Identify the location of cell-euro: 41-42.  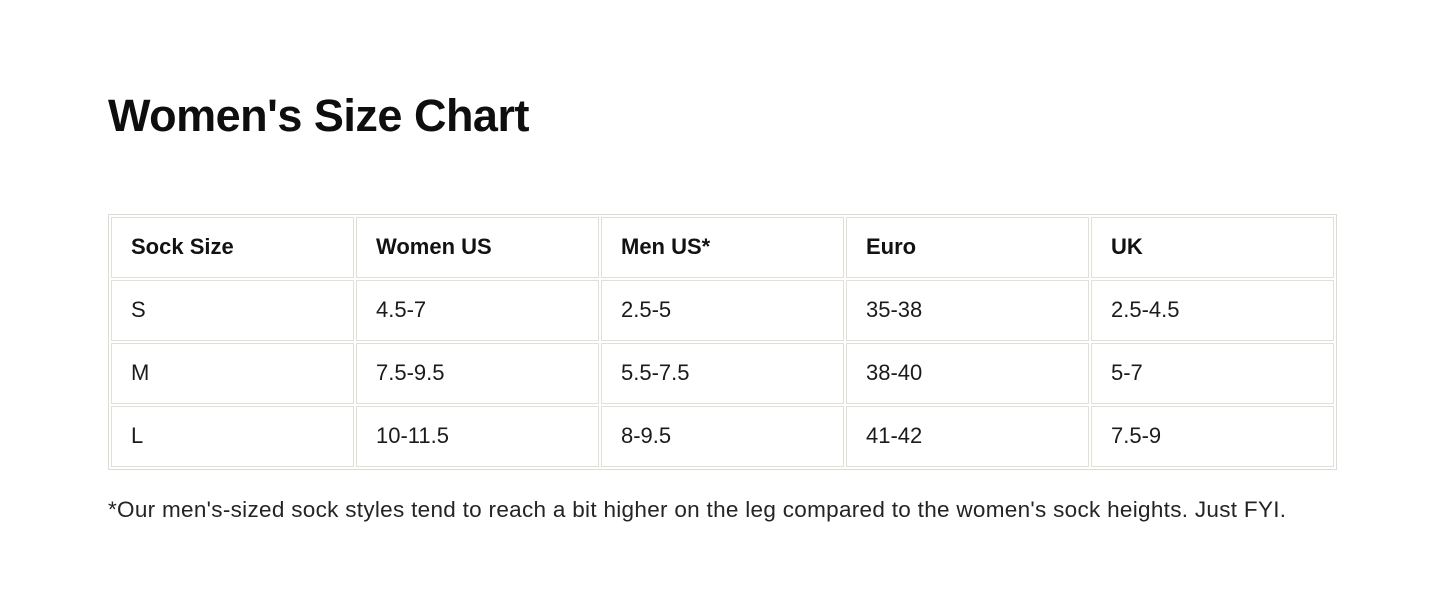
(967, 436).